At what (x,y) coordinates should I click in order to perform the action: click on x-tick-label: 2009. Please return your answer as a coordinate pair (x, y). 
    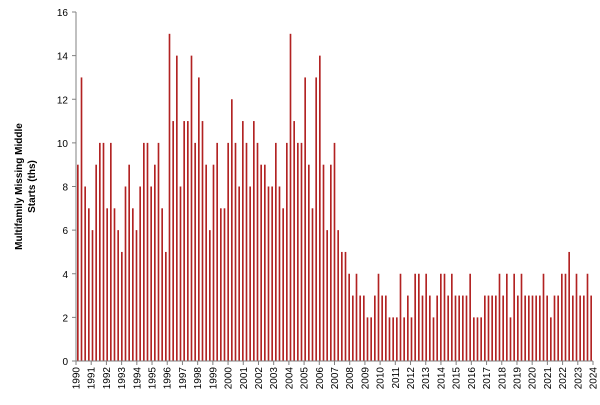
    Looking at the image, I should click on (365, 378).